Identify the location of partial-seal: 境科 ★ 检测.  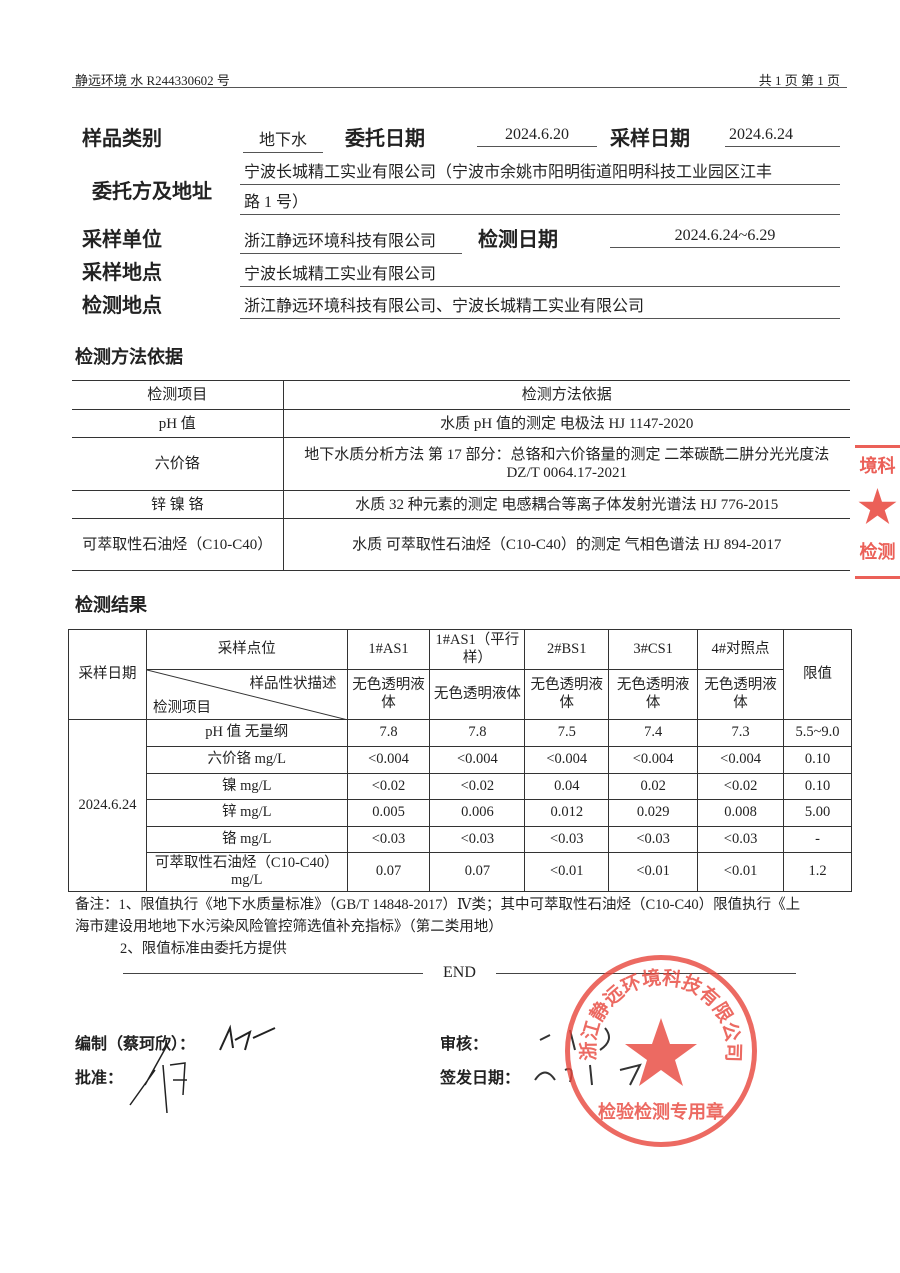
(877, 530).